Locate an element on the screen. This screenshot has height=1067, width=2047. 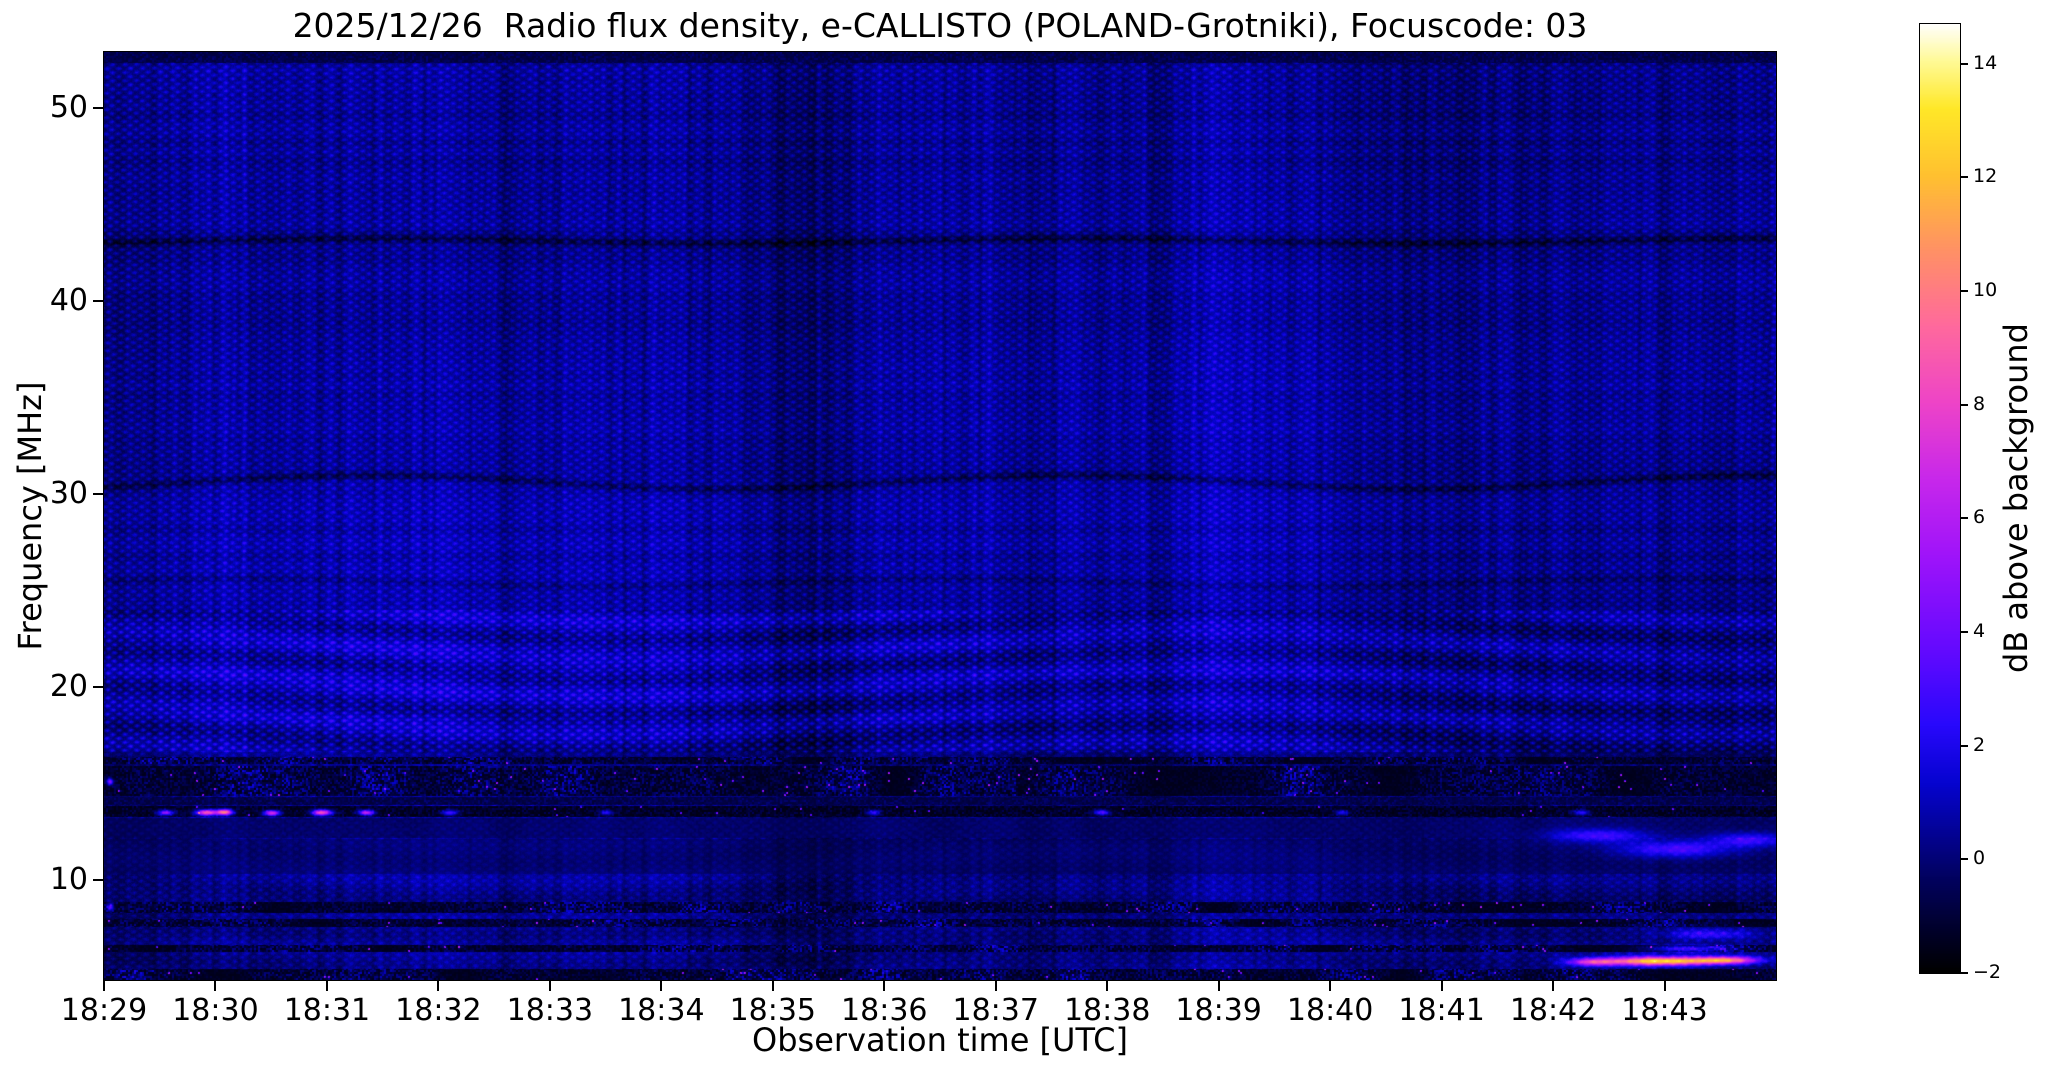
x-tick-label: 18:30 is located at coordinates (215, 1010).